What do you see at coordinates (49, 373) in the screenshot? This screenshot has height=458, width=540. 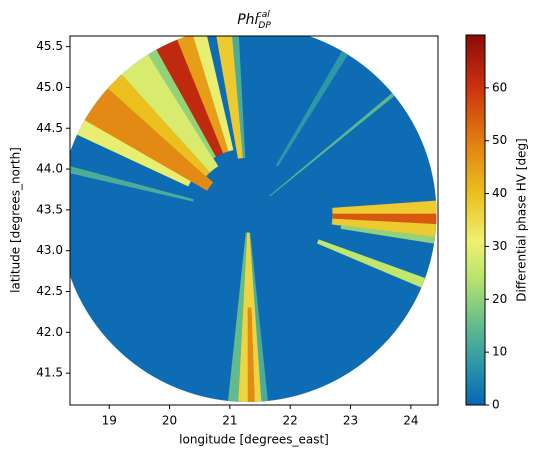 I see `y-tick-label: 41.5` at bounding box center [49, 373].